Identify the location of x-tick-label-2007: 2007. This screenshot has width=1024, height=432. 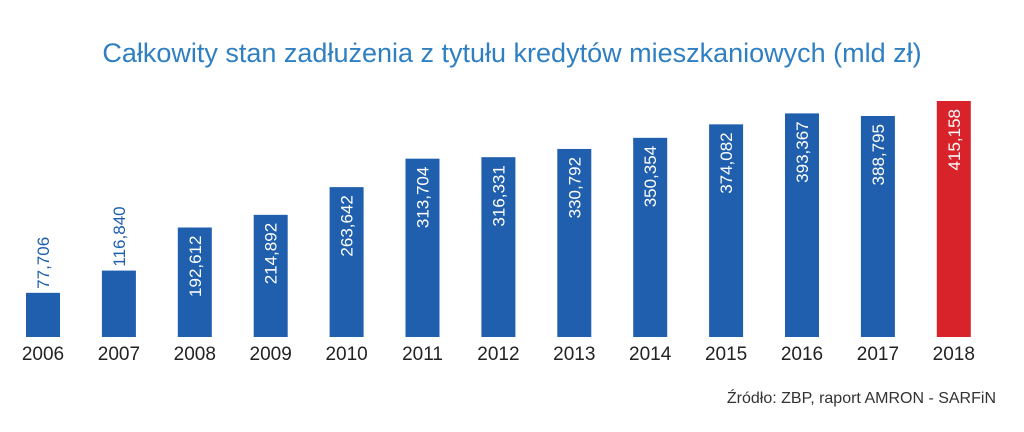
(119, 354).